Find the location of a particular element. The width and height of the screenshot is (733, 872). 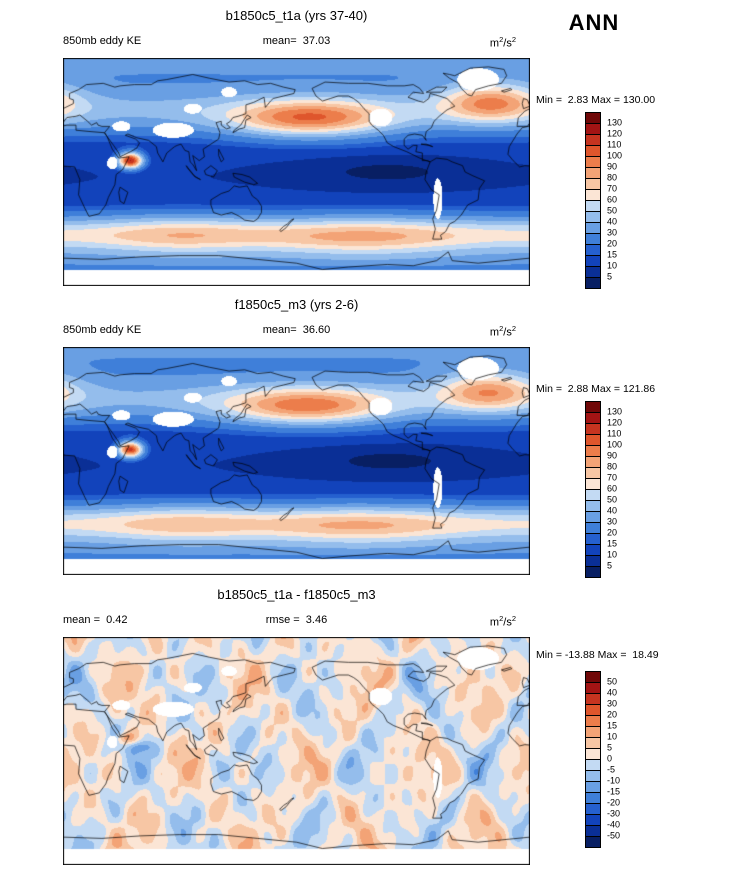

colorbar-difference: 50 40 30 20 15 10 5 0 -5 -10 -15 -20 -30 -40 -50 is located at coordinates (609, 760).